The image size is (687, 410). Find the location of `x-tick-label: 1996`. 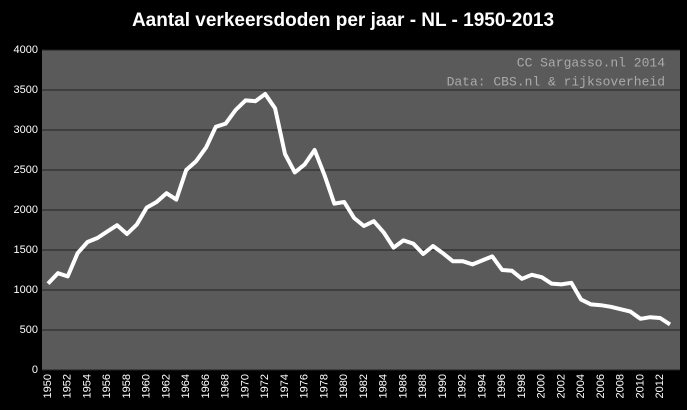

x-tick-label: 1996 is located at coordinates (502, 386).